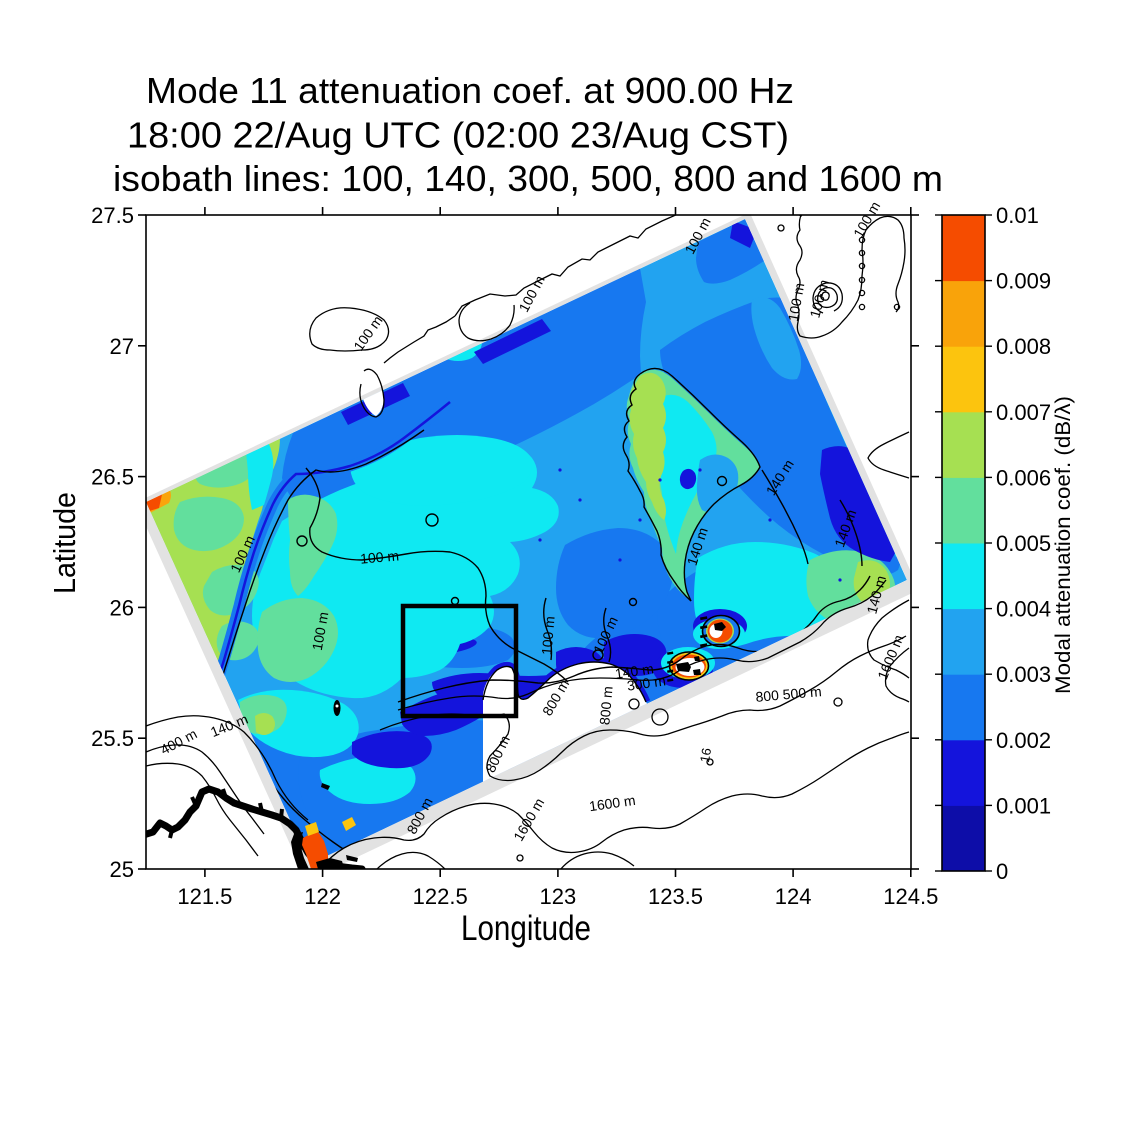  What do you see at coordinates (1023, 609) in the screenshot?
I see `svg-text: 0.004` at bounding box center [1023, 609].